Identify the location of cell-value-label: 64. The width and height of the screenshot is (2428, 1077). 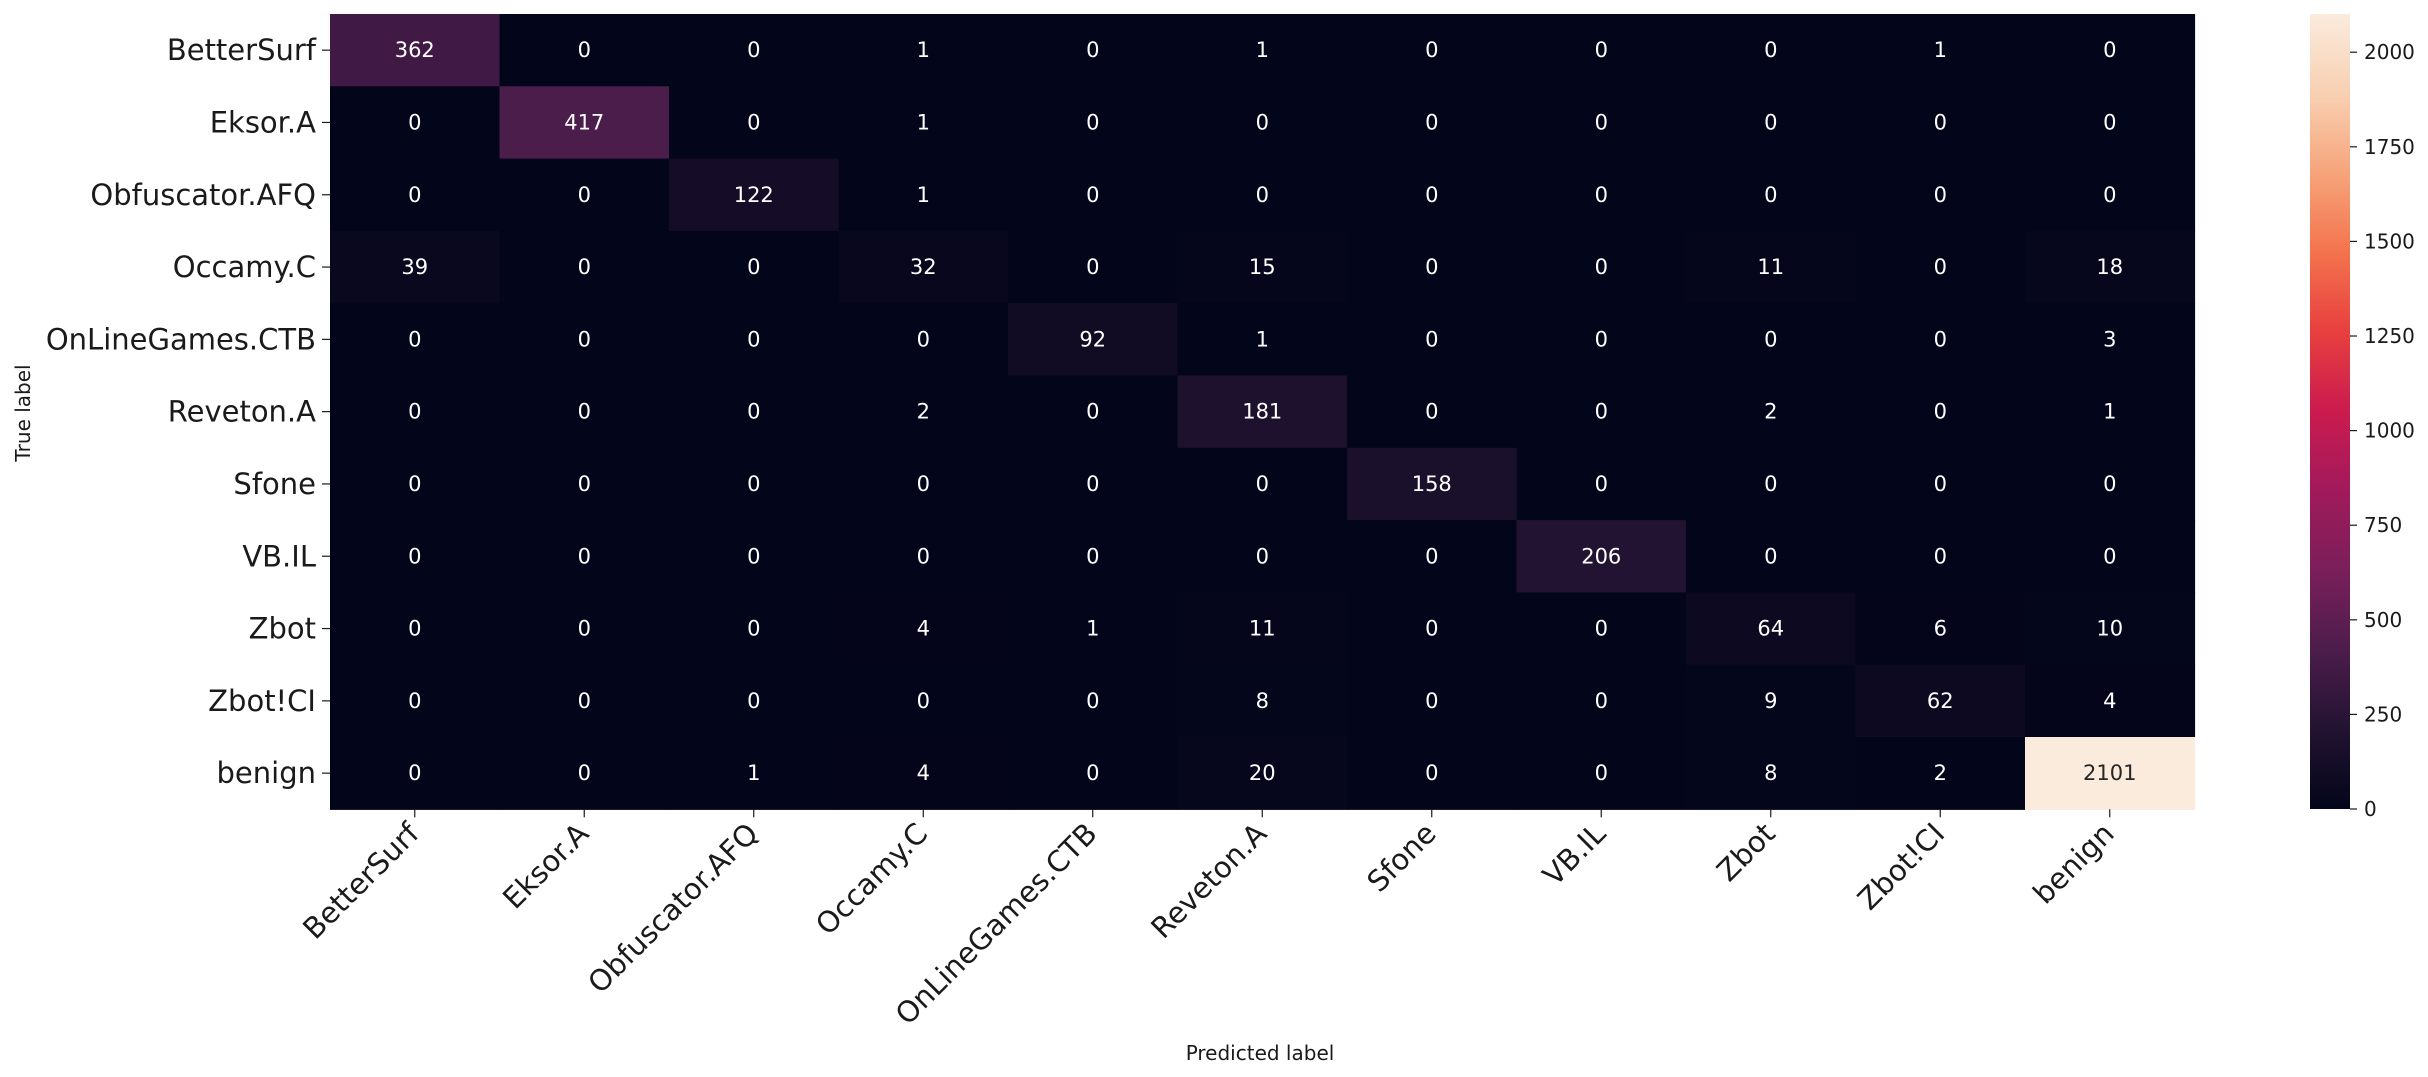
(1770, 629).